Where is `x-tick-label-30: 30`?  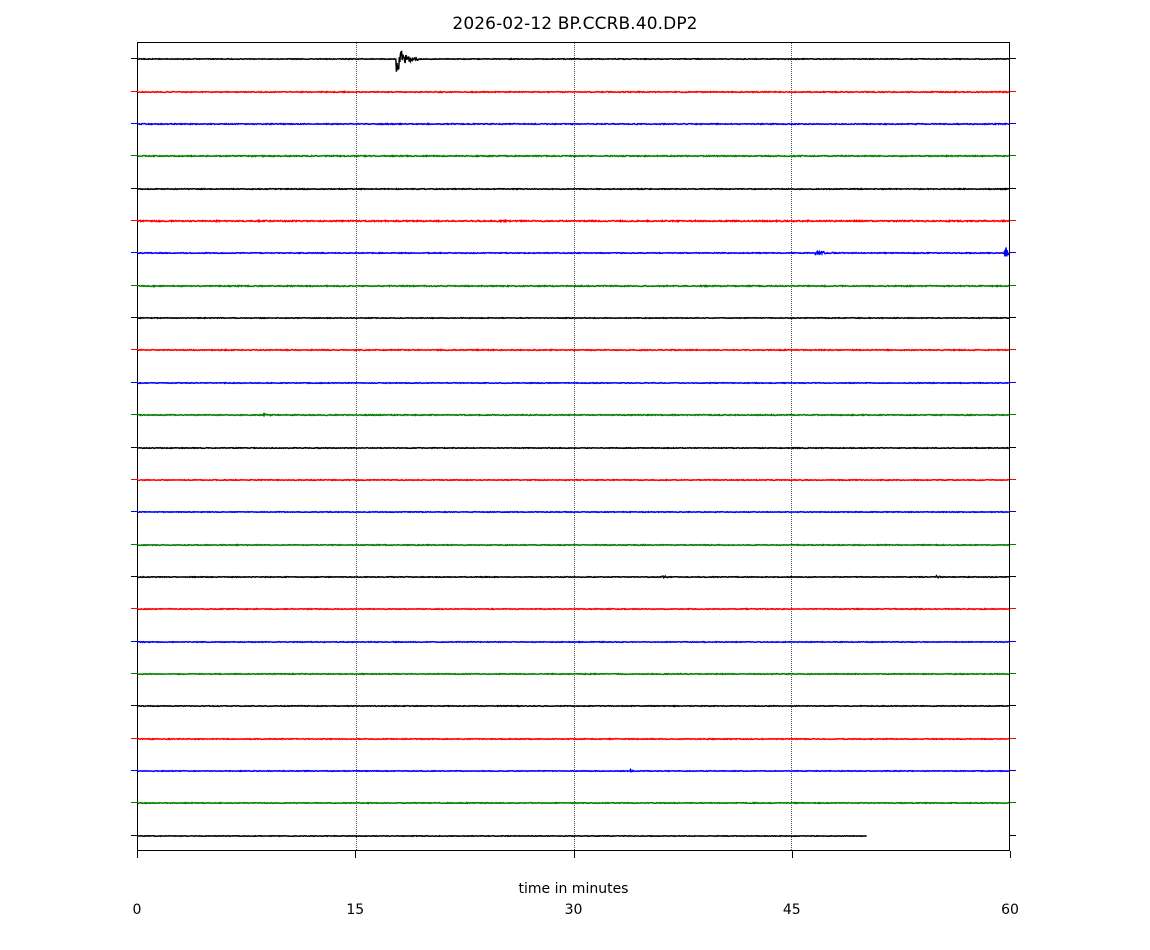 x-tick-label-30: 30 is located at coordinates (573, 910).